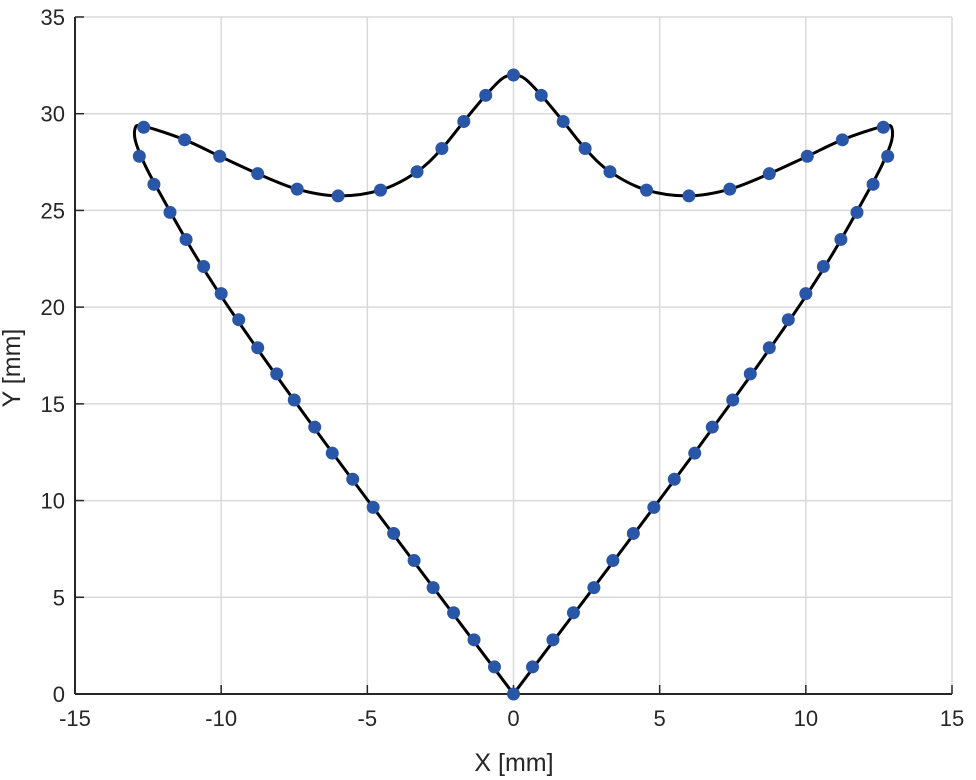  What do you see at coordinates (53, 307) in the screenshot?
I see `y-tick-label: 20` at bounding box center [53, 307].